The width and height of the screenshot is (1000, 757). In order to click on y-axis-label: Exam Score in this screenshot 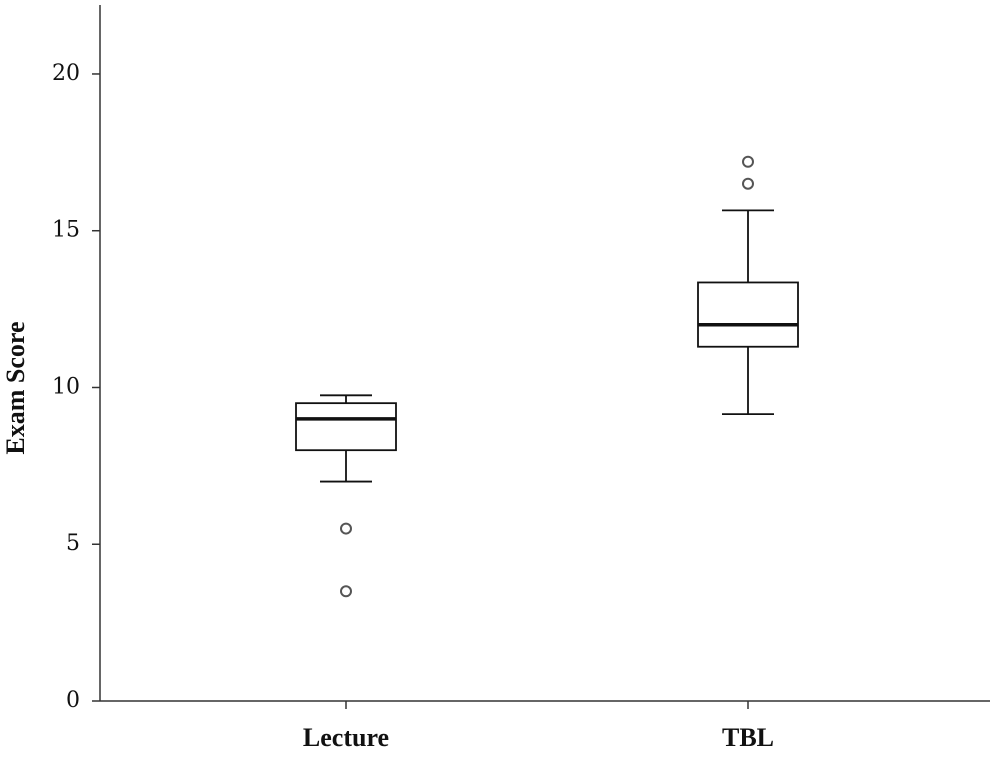, I will do `click(15, 387)`.